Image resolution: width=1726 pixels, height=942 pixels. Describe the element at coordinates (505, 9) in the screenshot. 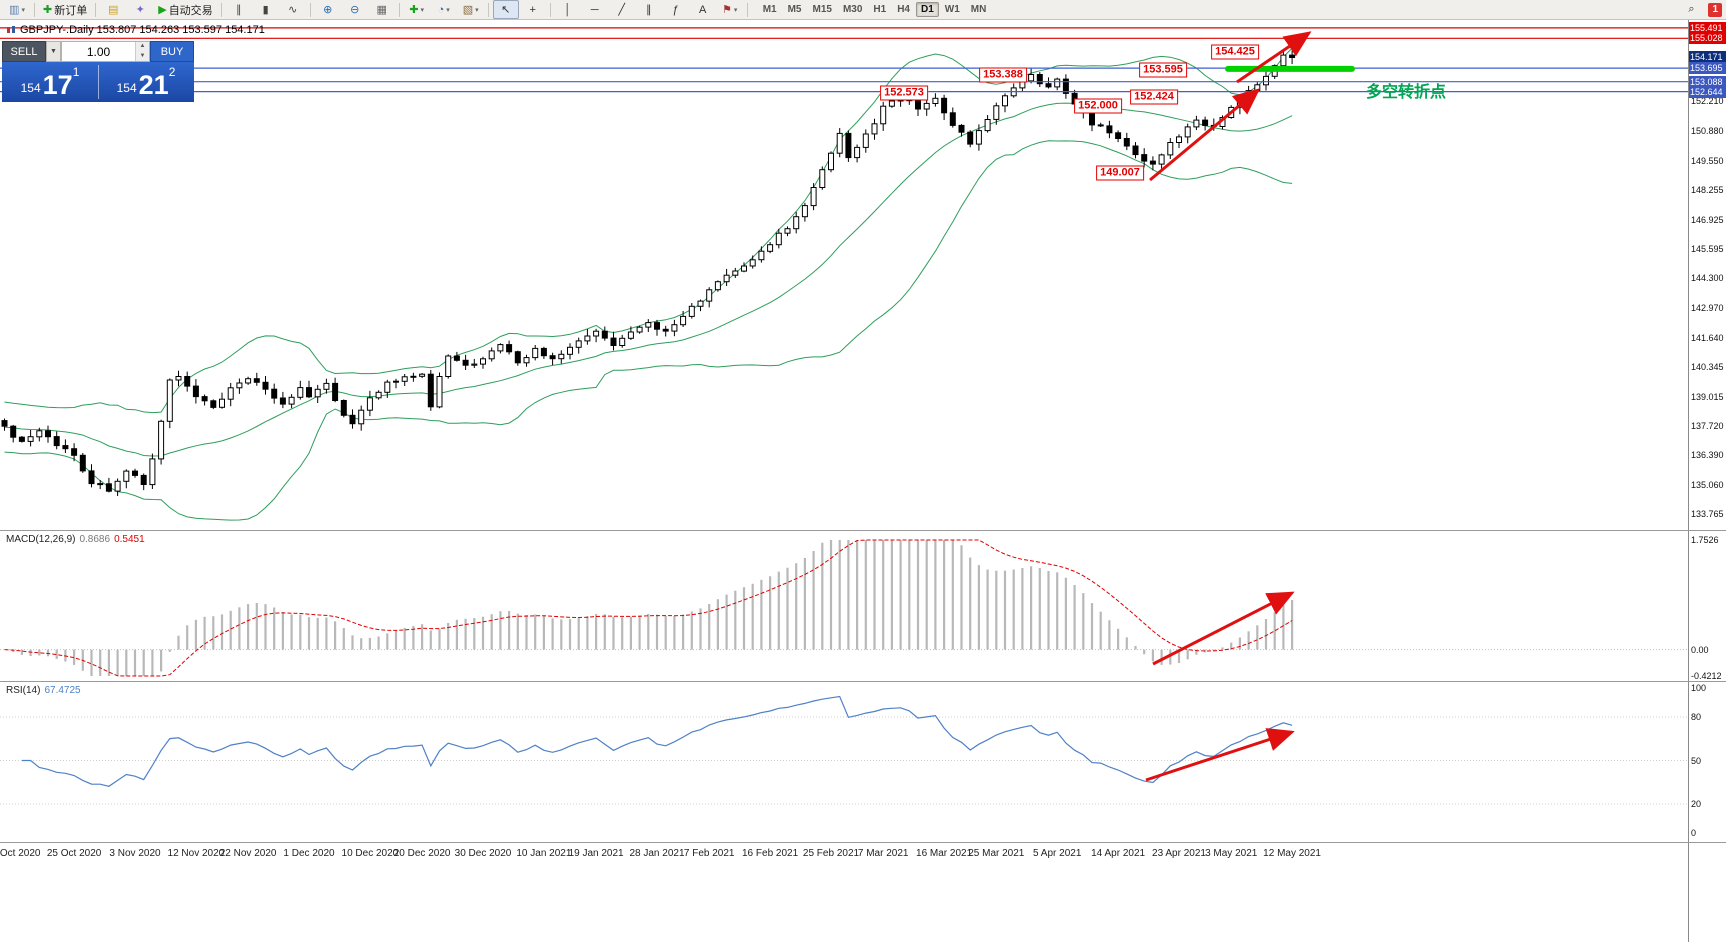

I see `cursor-button: ↖` at that location.